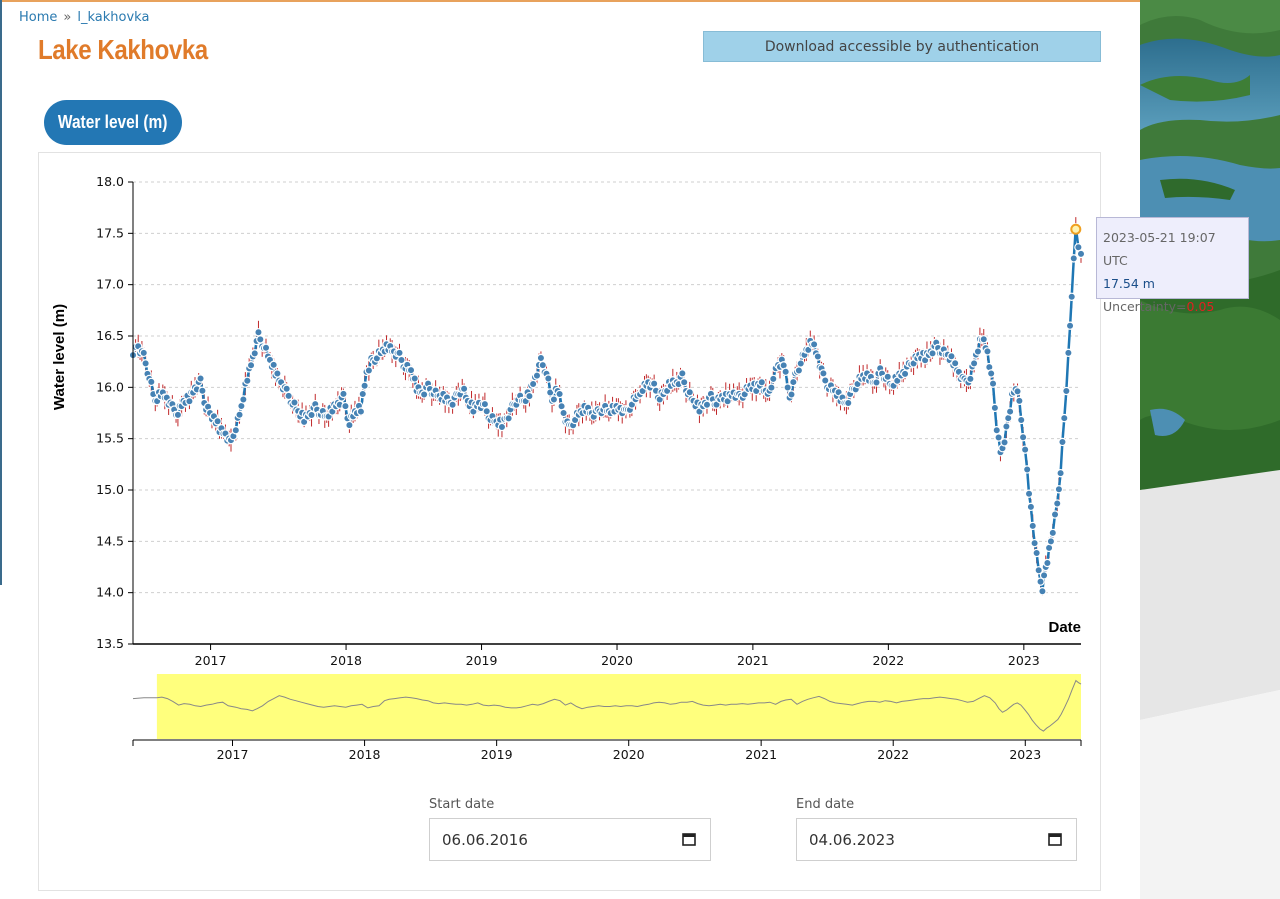  Describe the element at coordinates (902, 46) in the screenshot. I see `download-button: Download accessible by authentication` at that location.